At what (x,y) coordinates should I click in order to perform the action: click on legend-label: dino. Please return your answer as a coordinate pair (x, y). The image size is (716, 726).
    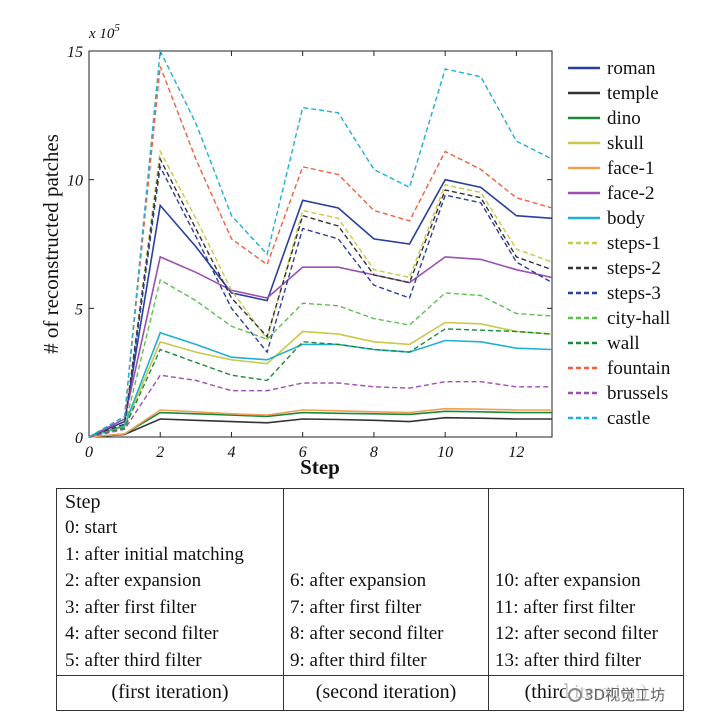
    Looking at the image, I should click on (624, 118).